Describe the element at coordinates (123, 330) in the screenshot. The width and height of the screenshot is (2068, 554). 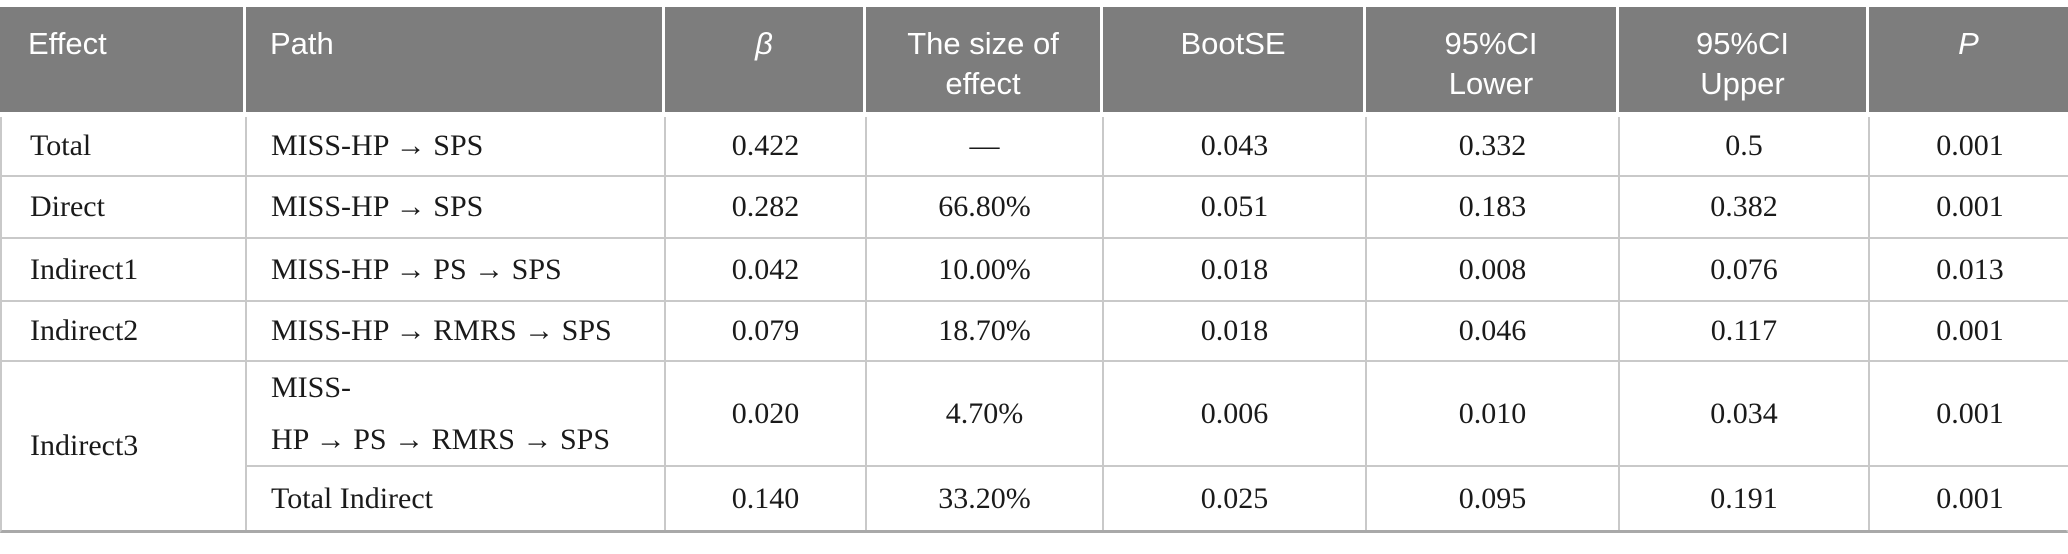
I see `cell-r3-effect: Indirect2` at that location.